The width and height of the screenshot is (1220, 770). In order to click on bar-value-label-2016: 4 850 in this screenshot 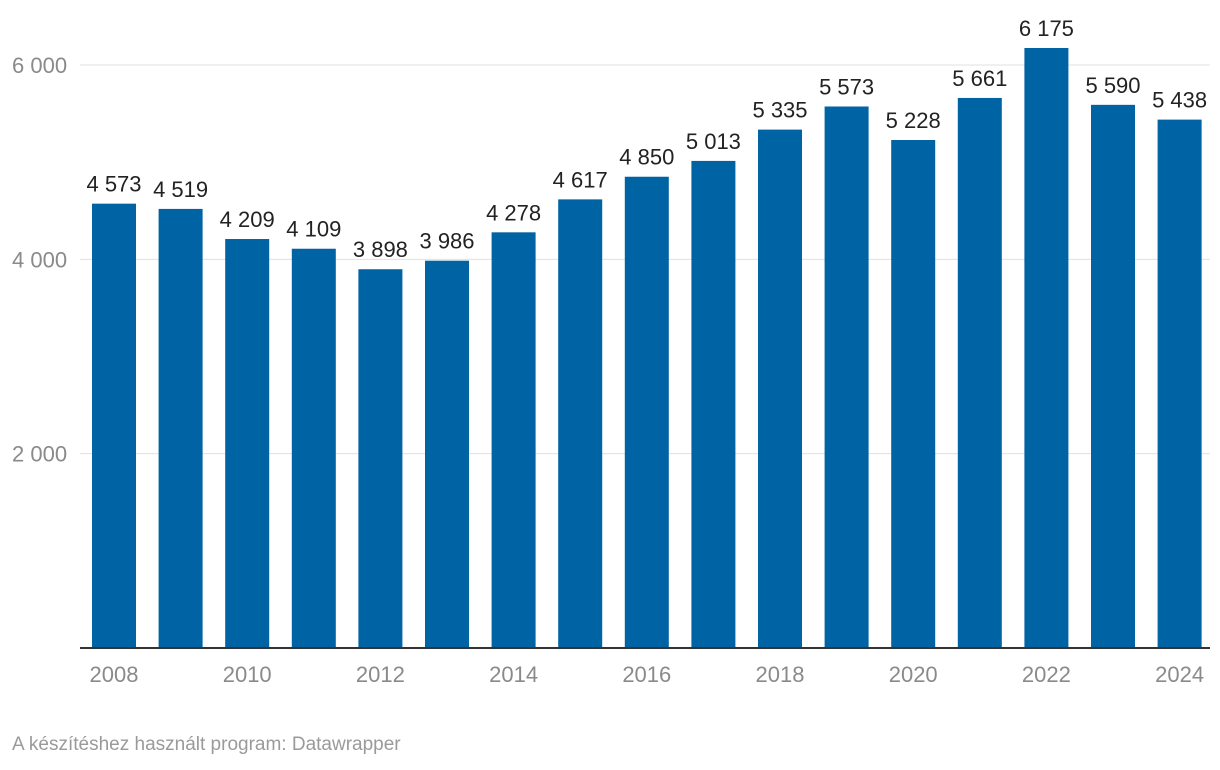, I will do `click(646, 157)`.